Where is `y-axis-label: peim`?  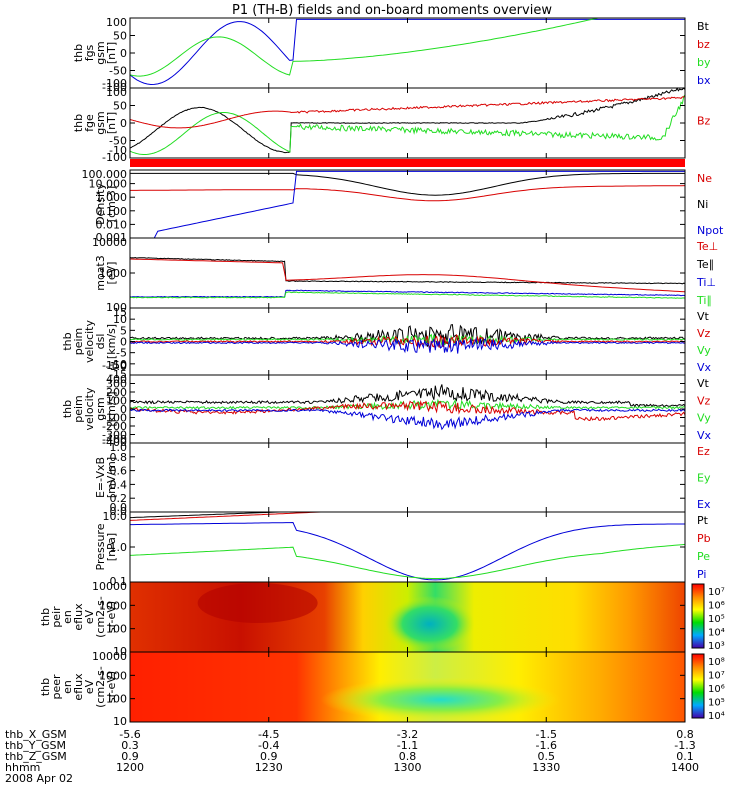
y-axis-label: peim is located at coordinates (78, 342).